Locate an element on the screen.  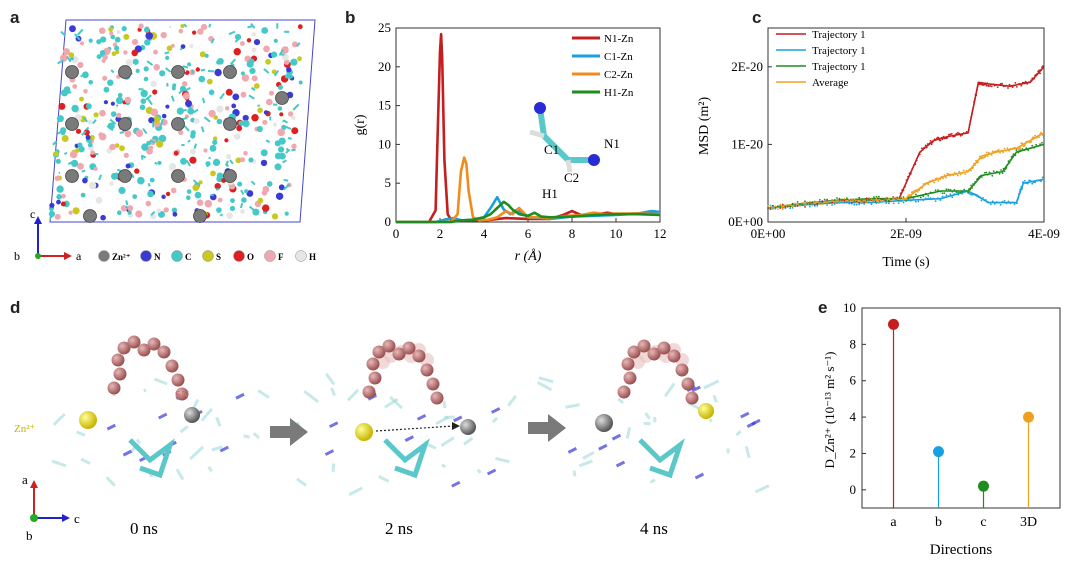
time-label-2: 4 ns is located at coordinates (654, 528).